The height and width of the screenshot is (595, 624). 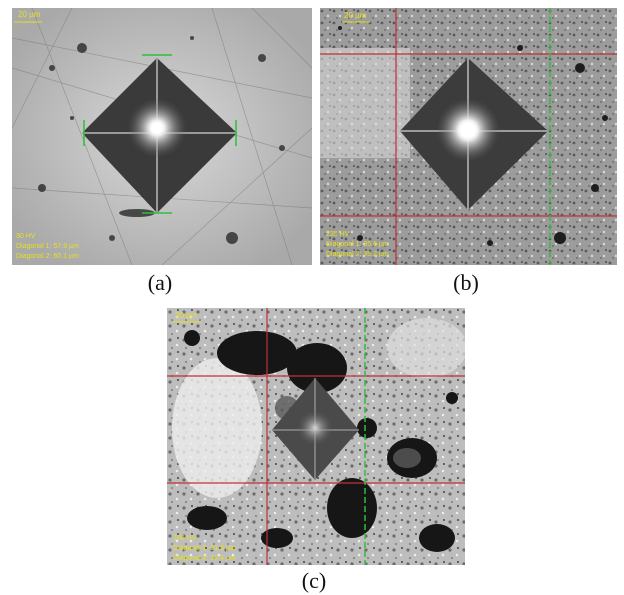 What do you see at coordinates (204, 558) in the screenshot?
I see `diagonal-2-readout: Diagonal 2: 30.4 µm` at bounding box center [204, 558].